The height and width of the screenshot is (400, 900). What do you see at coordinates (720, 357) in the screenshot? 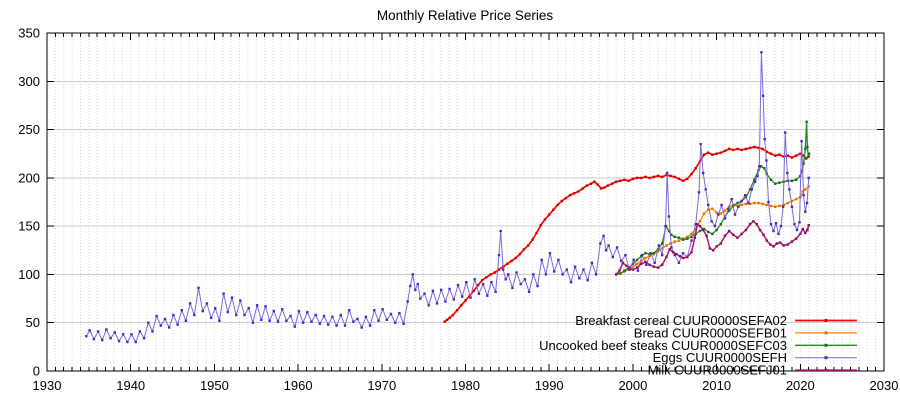
I see `legend-label: Eggs CUUR0000SEFH` at bounding box center [720, 357].